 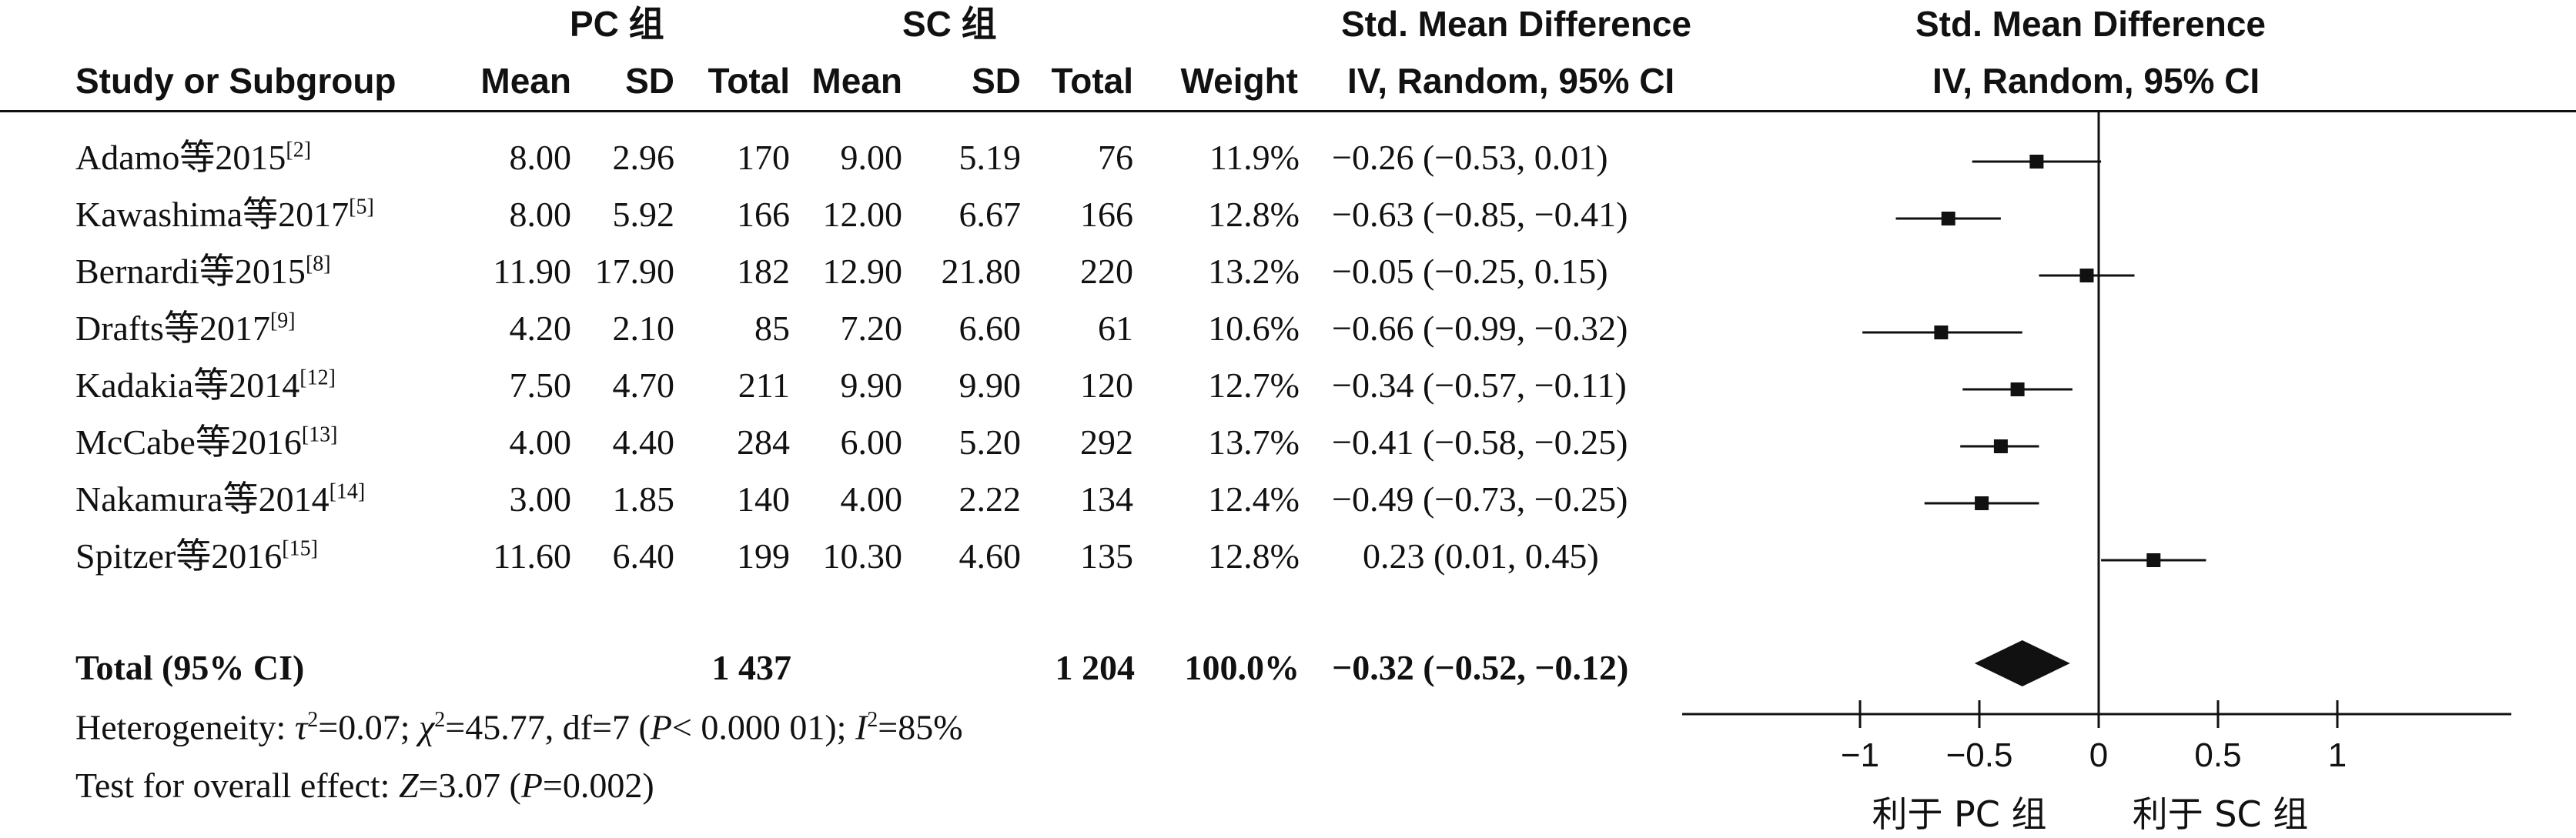 I want to click on study-header: Study or Subgroup, so click(x=235, y=81).